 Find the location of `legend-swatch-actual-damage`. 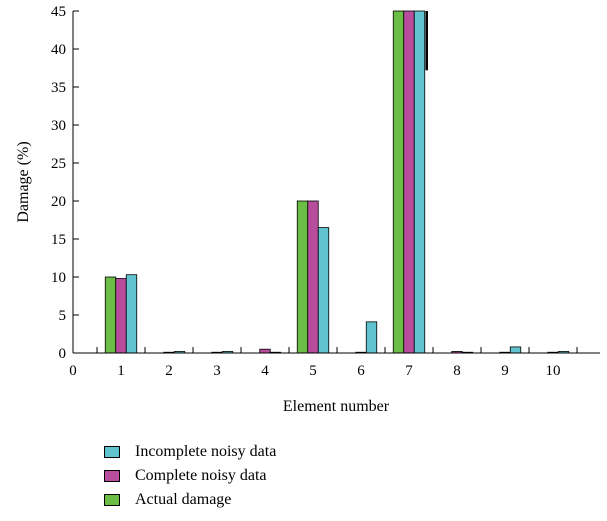

legend-swatch-actual-damage is located at coordinates (112, 500).